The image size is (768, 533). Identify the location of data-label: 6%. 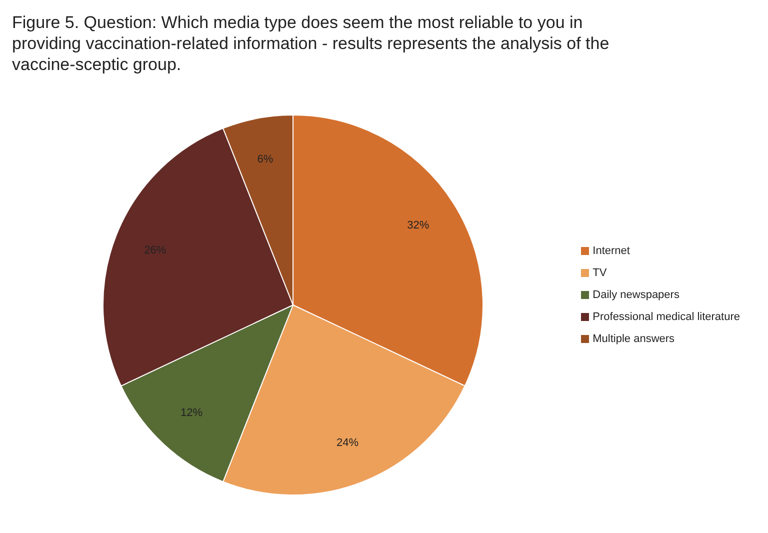
(265, 159).